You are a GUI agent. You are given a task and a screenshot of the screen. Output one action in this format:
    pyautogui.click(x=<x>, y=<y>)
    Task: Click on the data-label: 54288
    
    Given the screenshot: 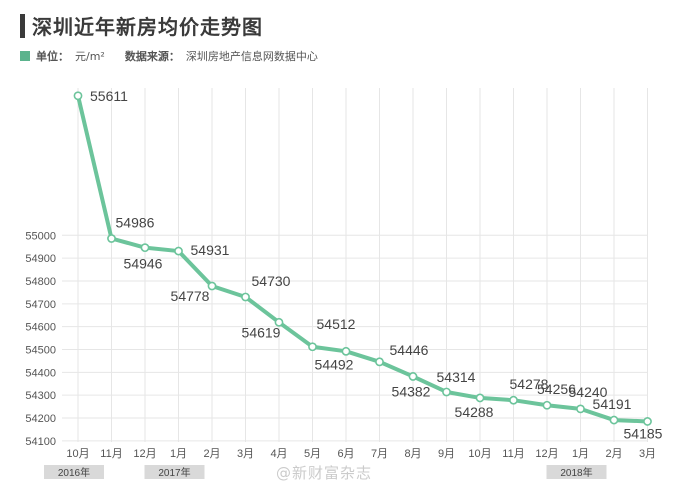 What is the action you would take?
    pyautogui.click(x=474, y=412)
    